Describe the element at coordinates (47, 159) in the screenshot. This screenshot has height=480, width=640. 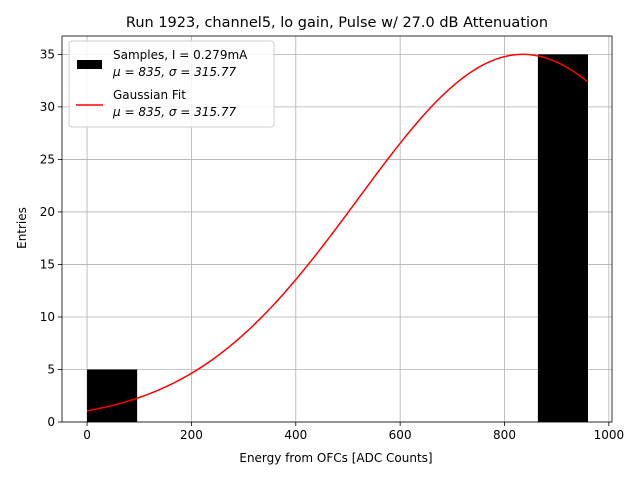
I see `y-tick-label: 25` at that location.